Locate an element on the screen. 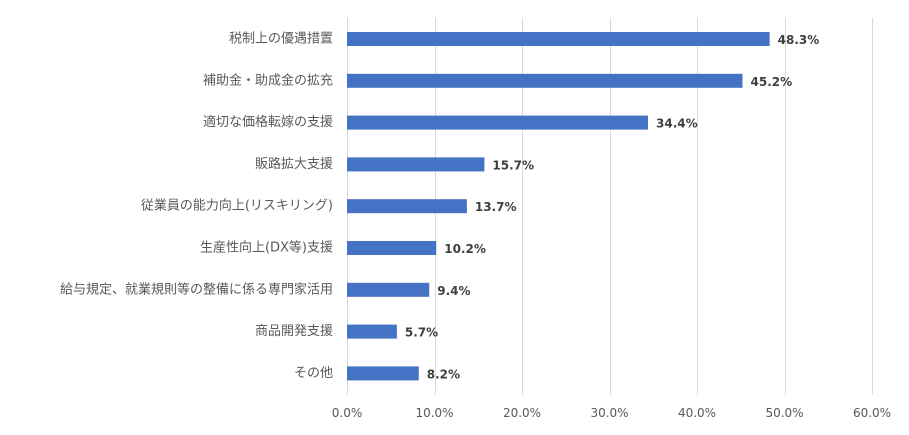 This screenshot has height=435, width=909. x-tick-label: 20.0% is located at coordinates (522, 413).